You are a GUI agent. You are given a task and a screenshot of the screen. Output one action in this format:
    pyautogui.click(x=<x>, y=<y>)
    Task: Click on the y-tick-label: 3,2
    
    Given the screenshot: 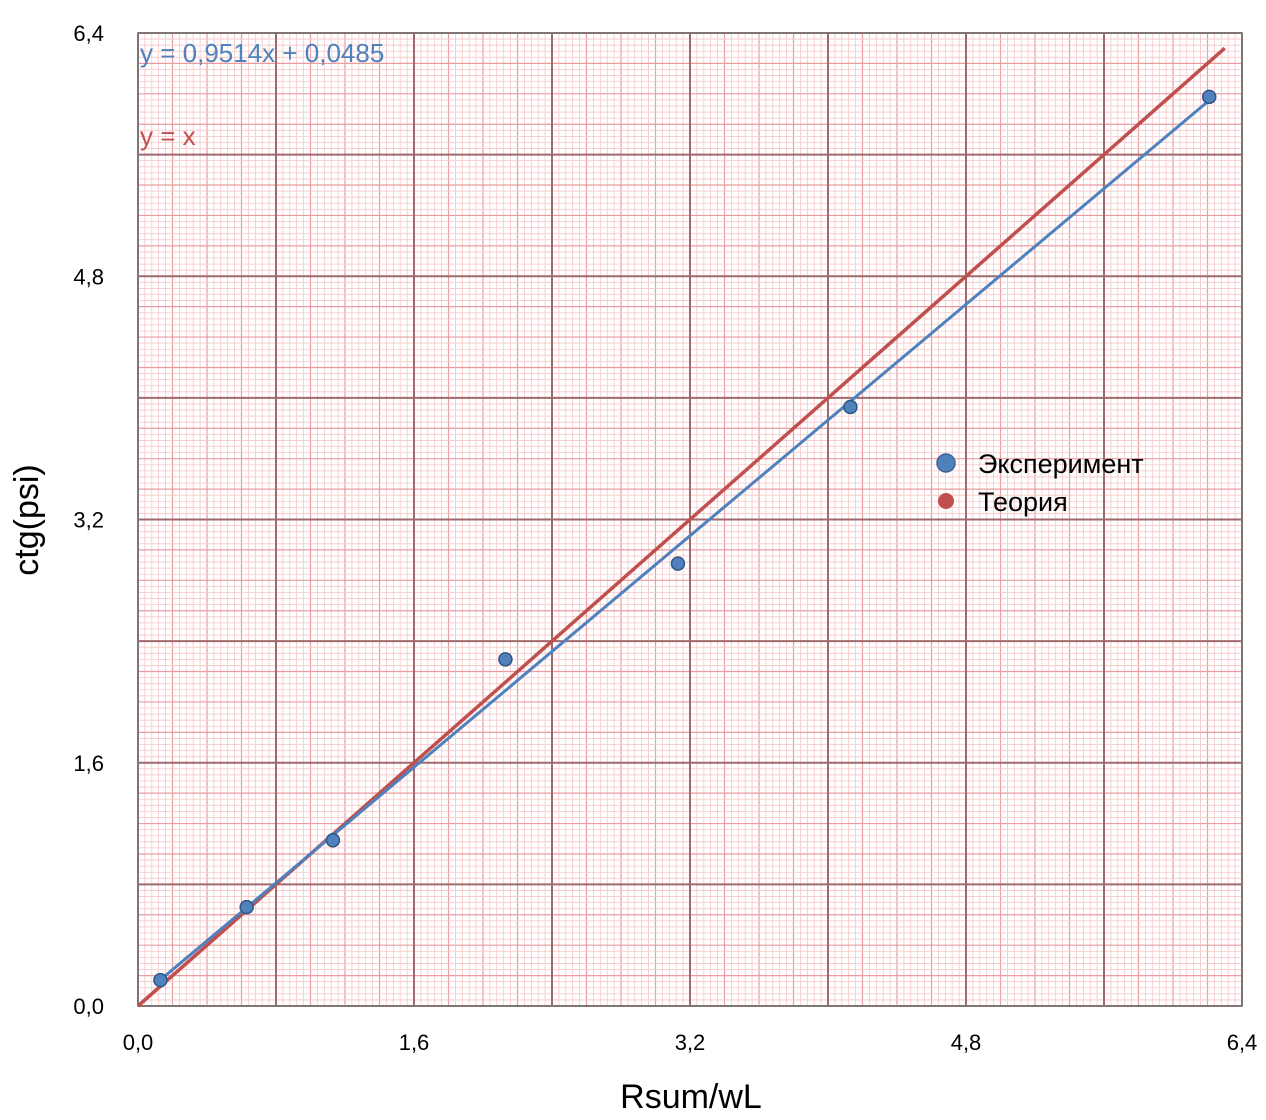 What is the action you would take?
    pyautogui.click(x=88, y=520)
    